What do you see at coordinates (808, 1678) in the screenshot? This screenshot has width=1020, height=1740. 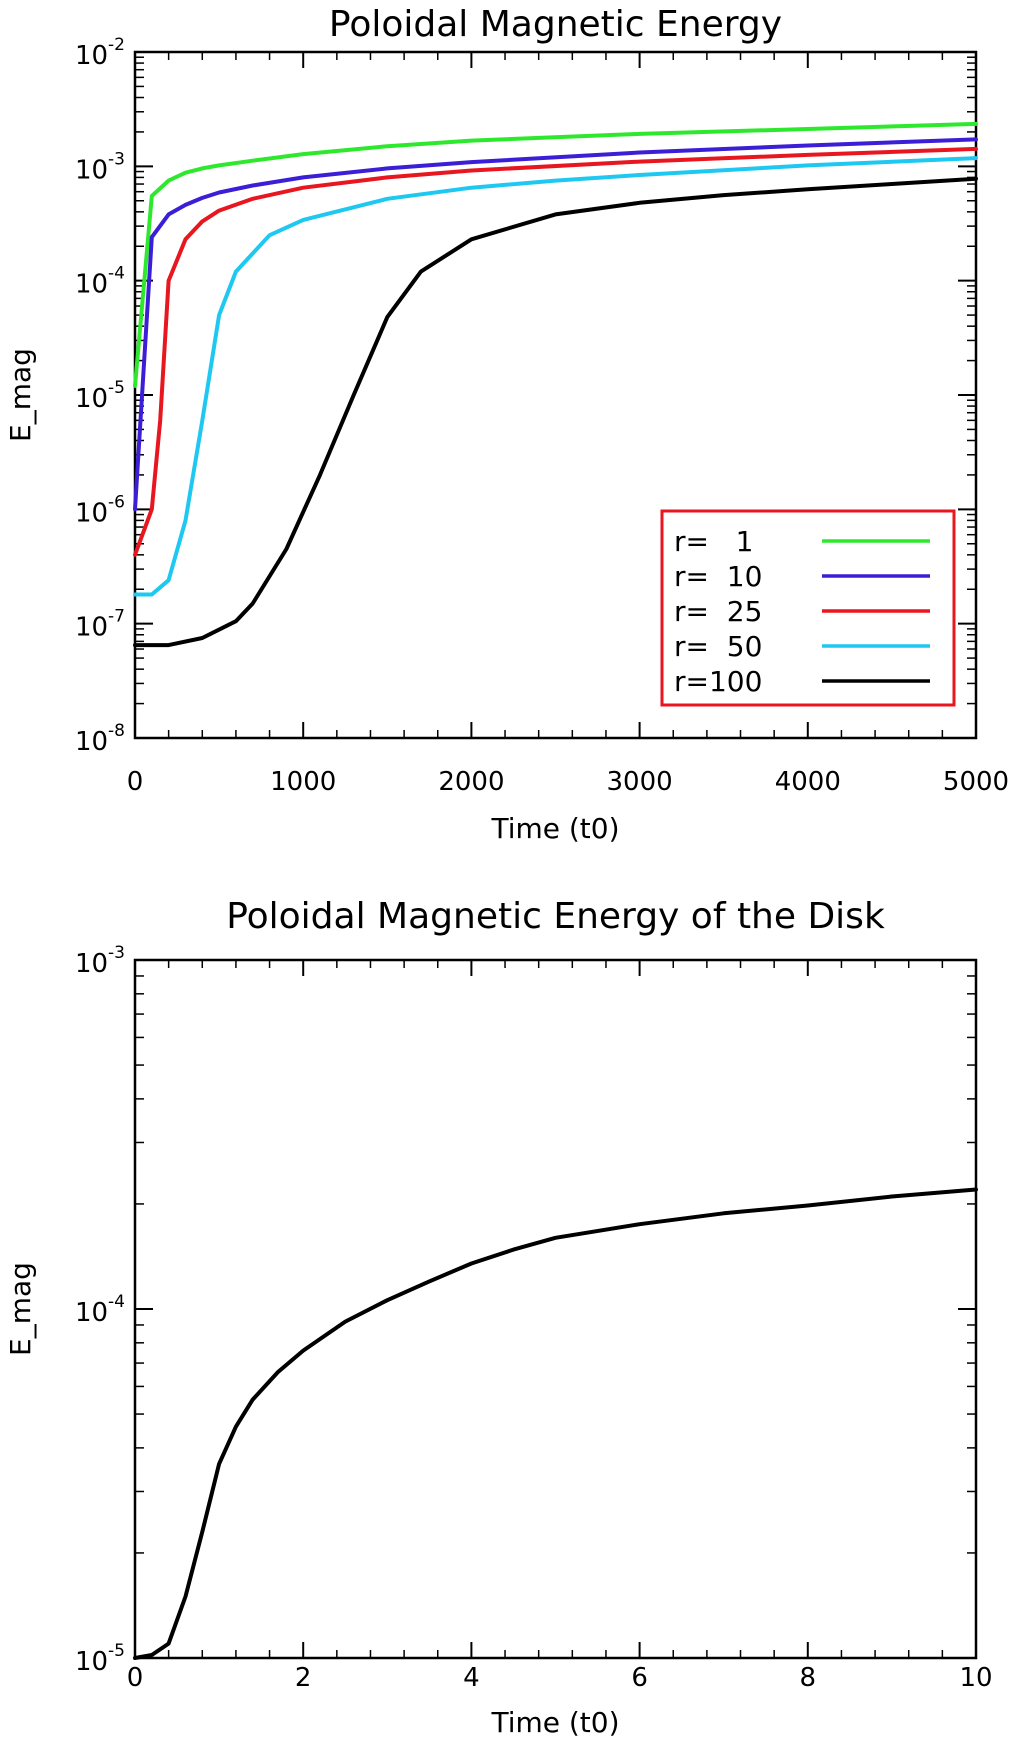 I see `x-tick-label: 8` at bounding box center [808, 1678].